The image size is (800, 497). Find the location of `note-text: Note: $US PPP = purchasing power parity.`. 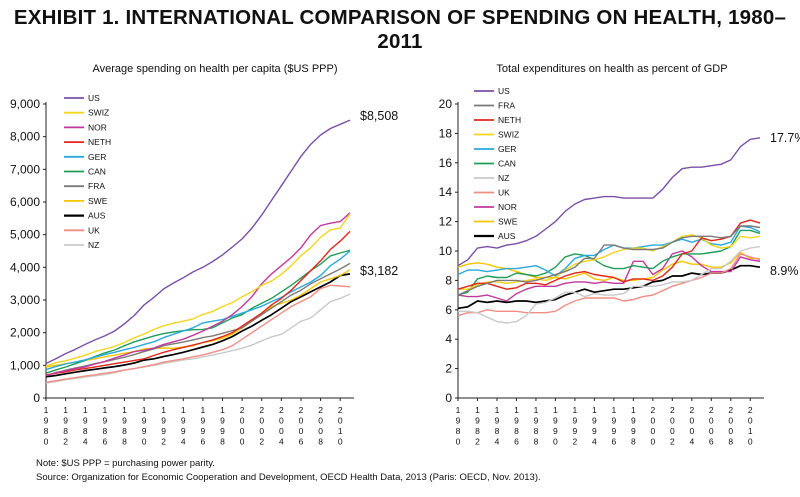

note-text: Note: $US PPP = purchasing power parity. is located at coordinates (125, 463).